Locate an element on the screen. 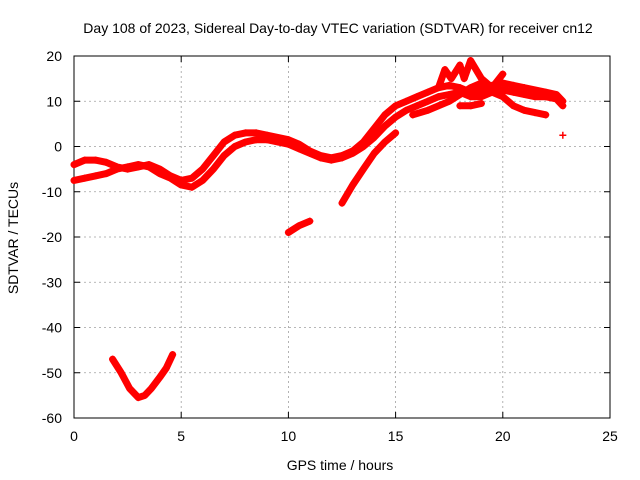 This screenshot has height=480, width=640. x-tick-label: 20 is located at coordinates (503, 436).